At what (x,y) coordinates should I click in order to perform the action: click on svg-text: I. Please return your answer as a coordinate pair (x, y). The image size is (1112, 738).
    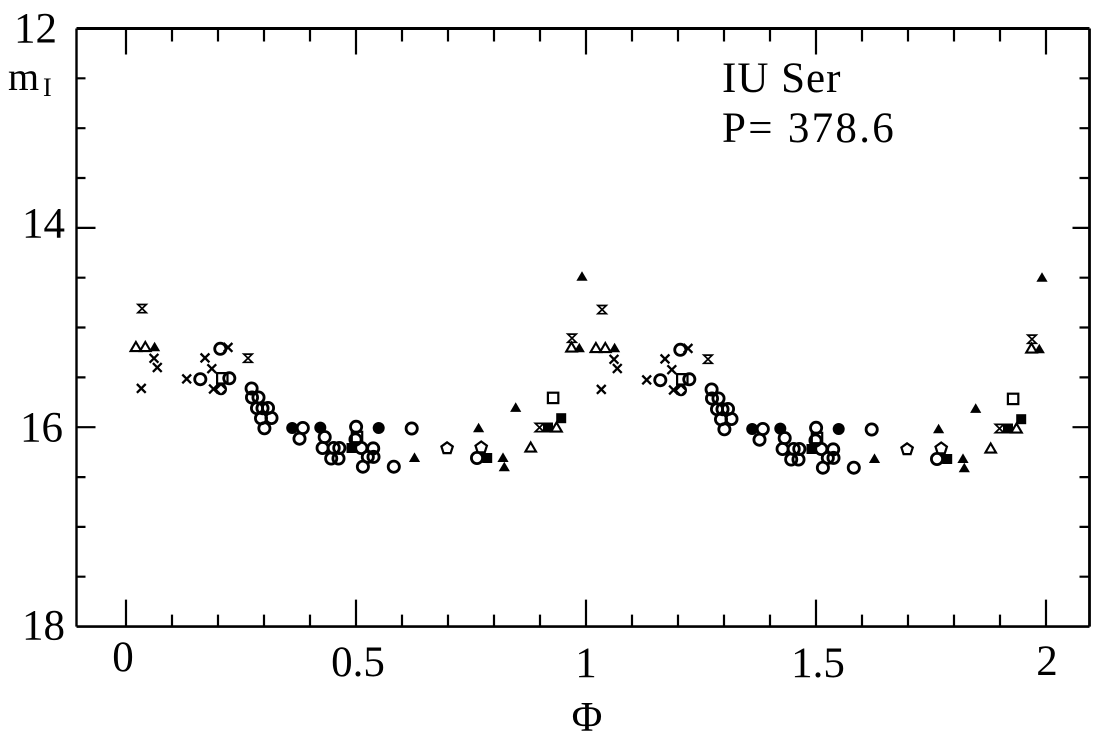
    Looking at the image, I should click on (47, 87).